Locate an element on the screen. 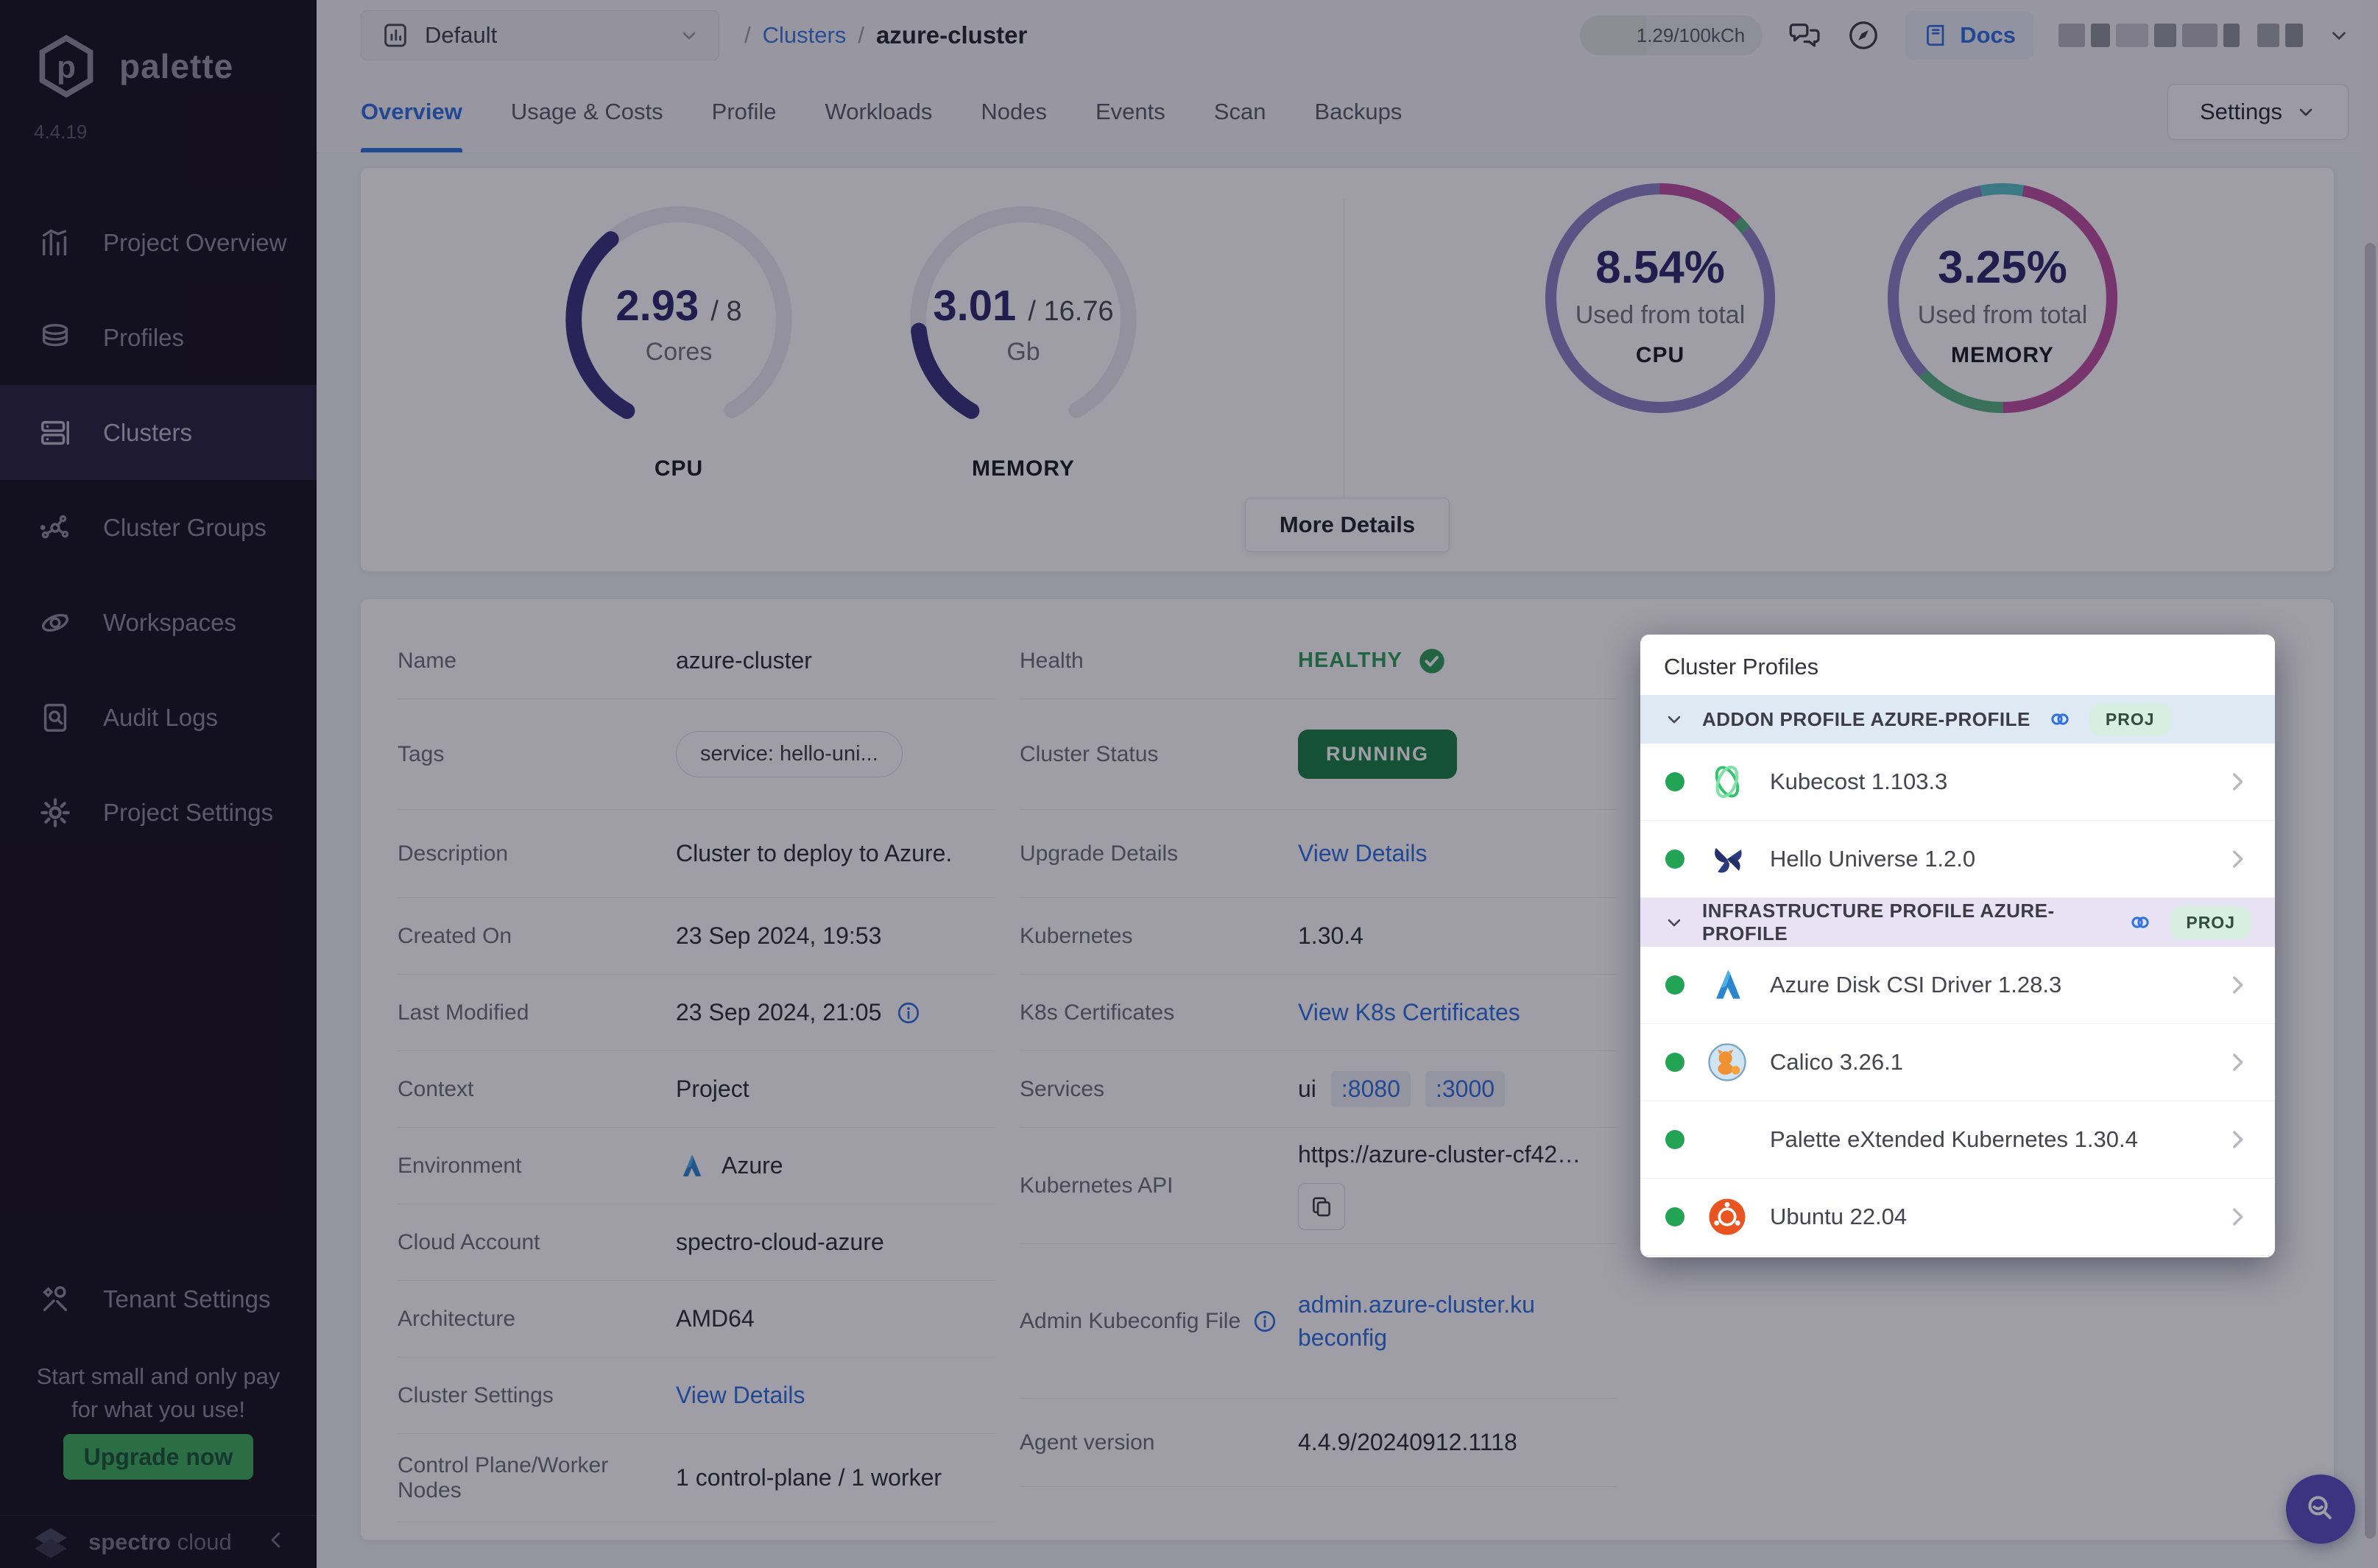  memory-total-value: 16.76 is located at coordinates (1078, 312).